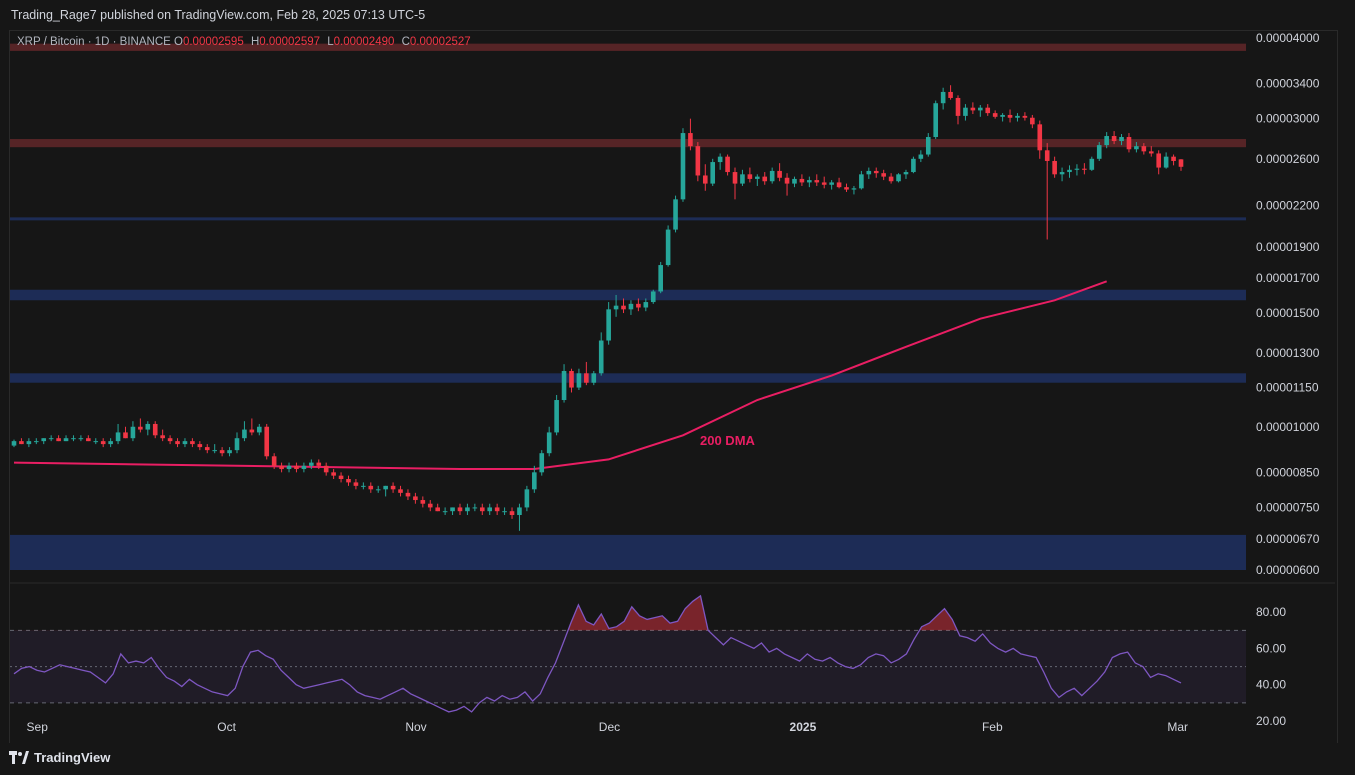  Describe the element at coordinates (364, 42) in the screenshot. I see `low-value: 0.00002490` at that location.